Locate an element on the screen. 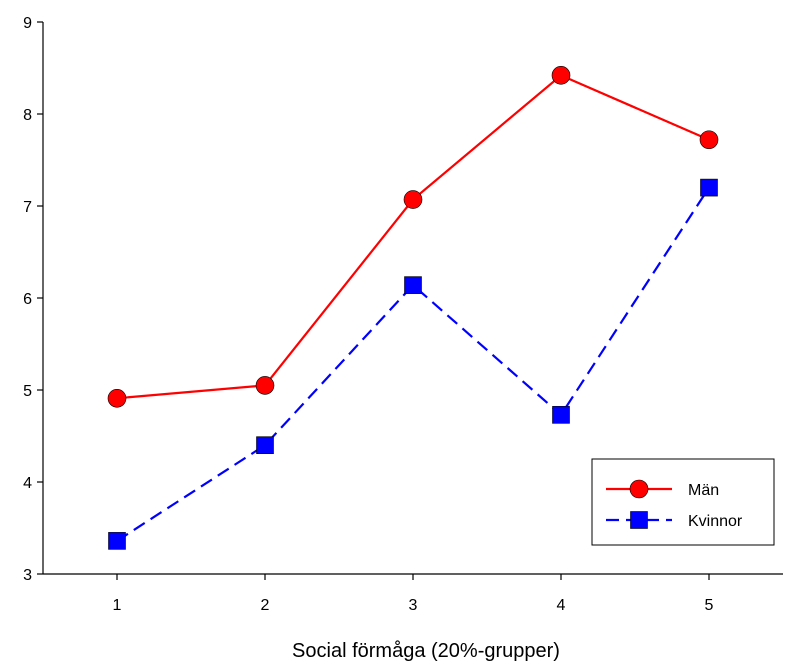 This screenshot has height=664, width=797. x-tick-label: 2 is located at coordinates (265, 605).